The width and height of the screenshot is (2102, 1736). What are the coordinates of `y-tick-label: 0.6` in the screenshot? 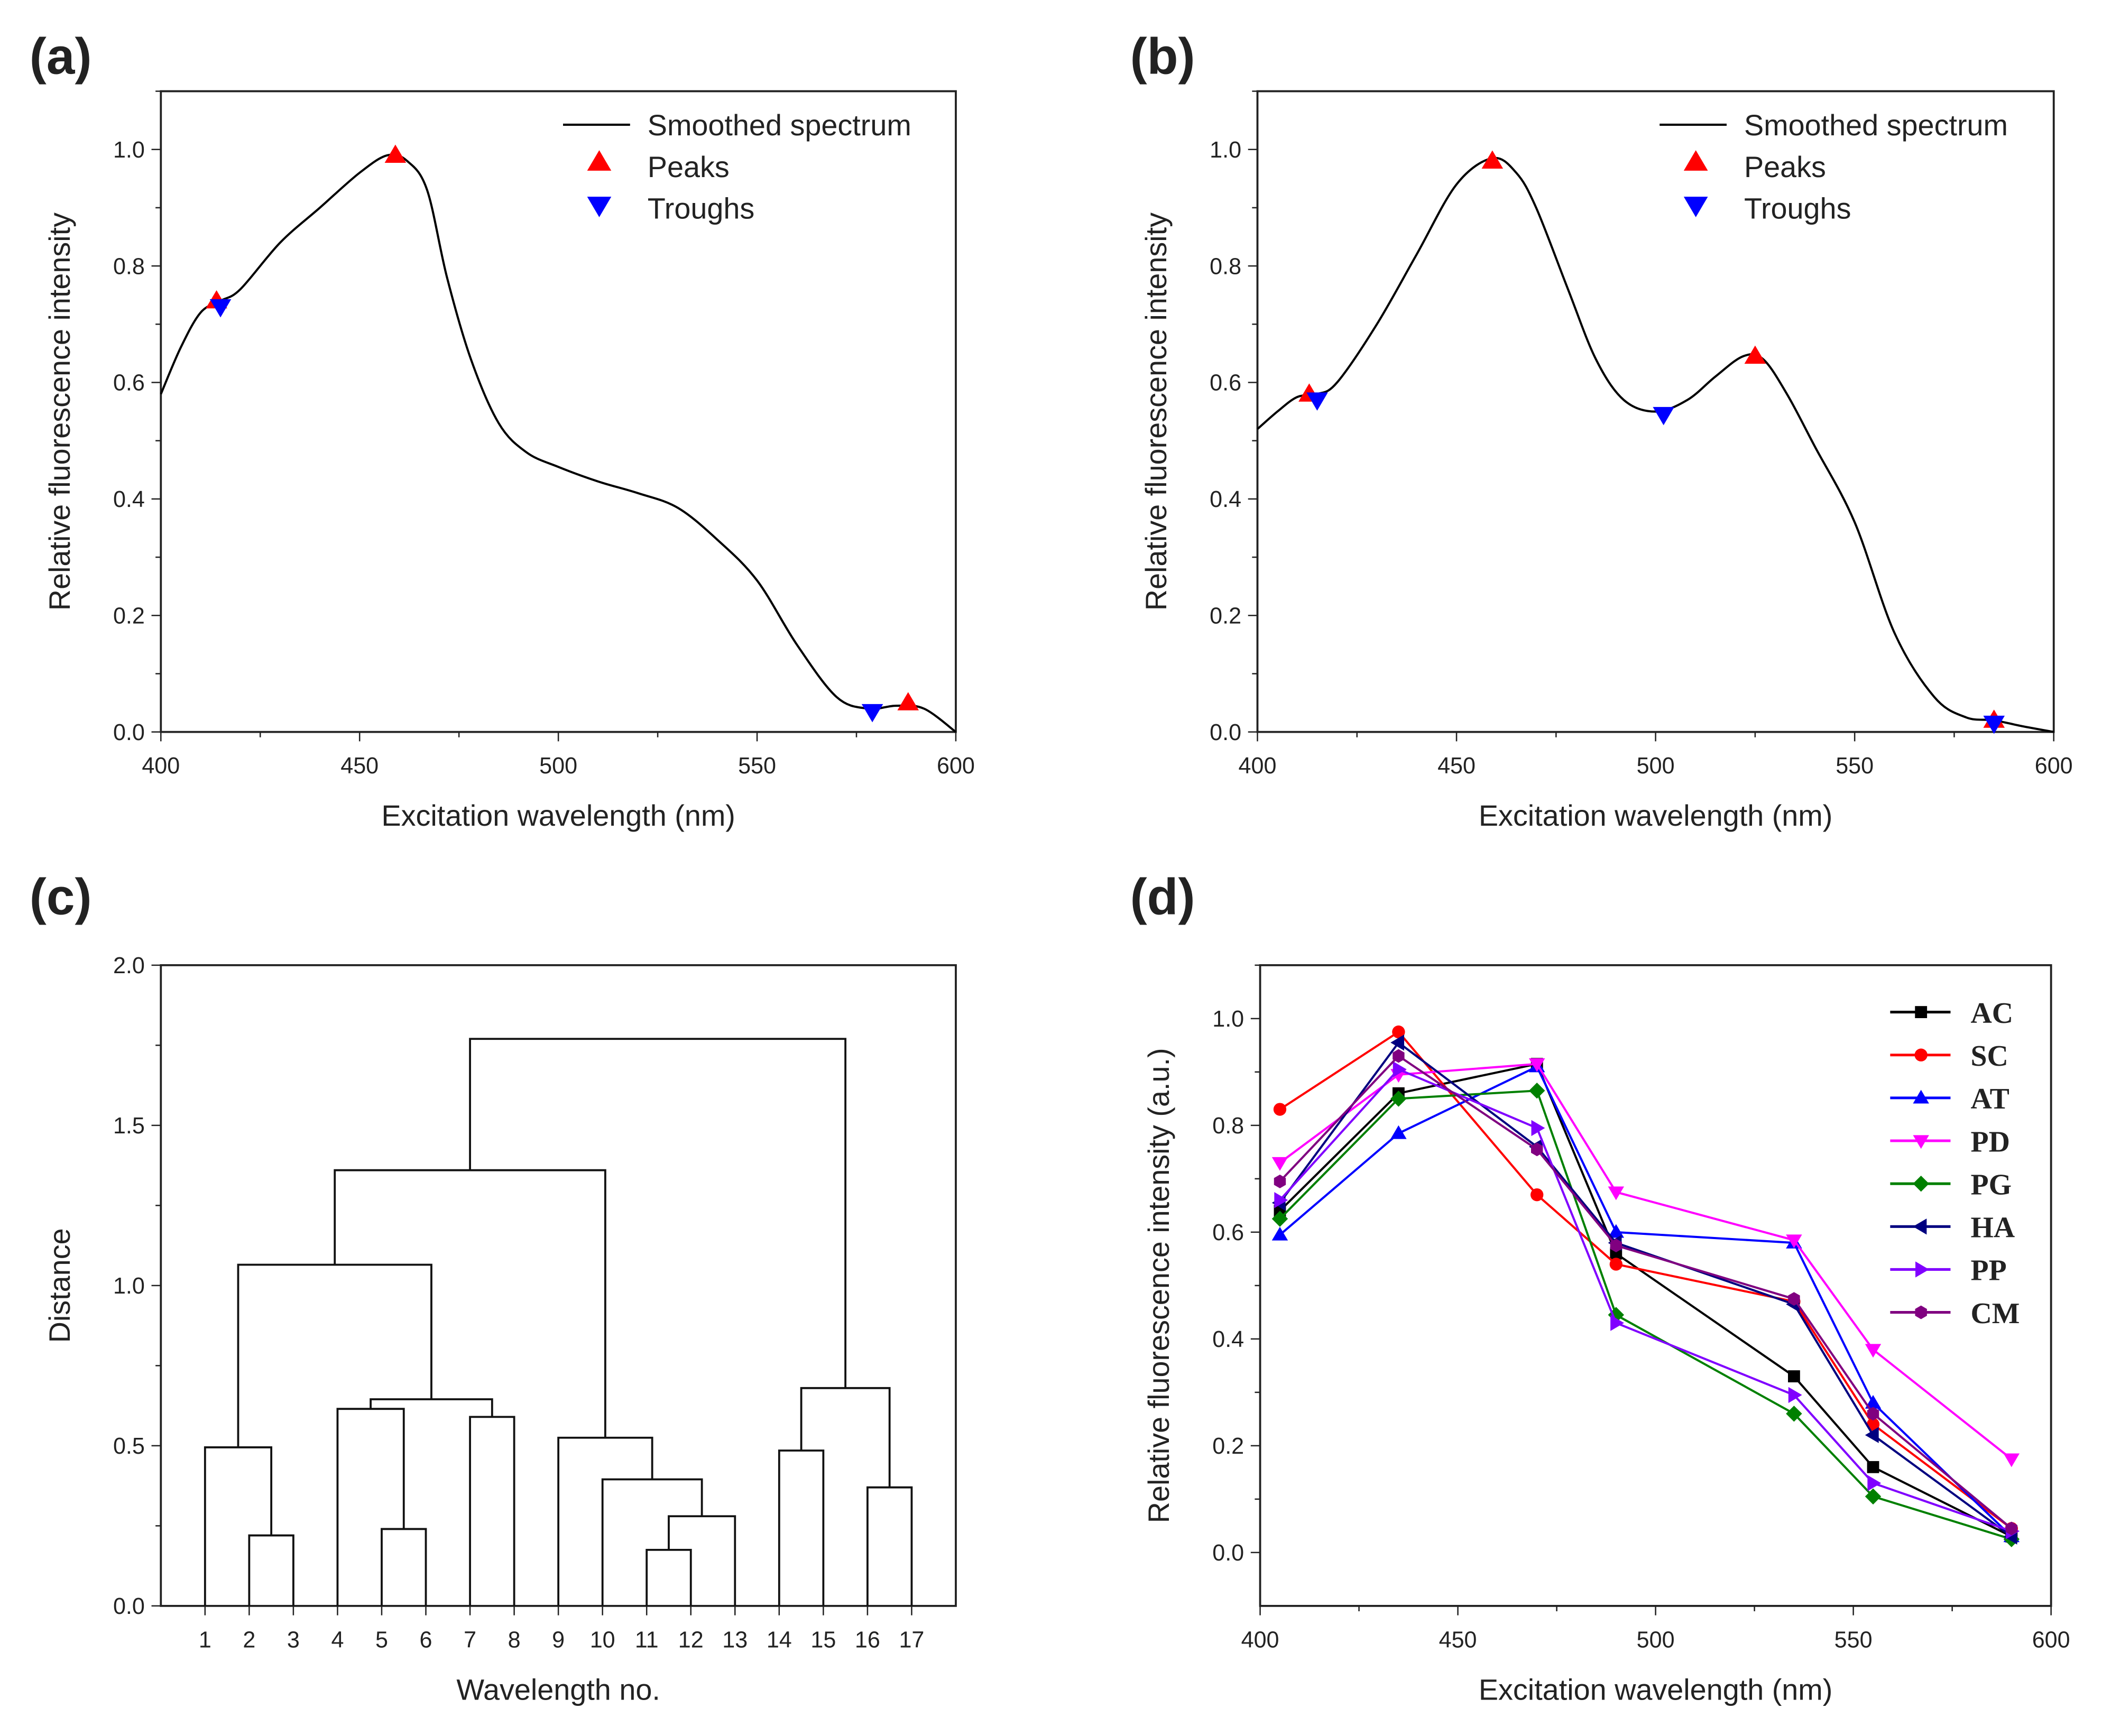 It's located at (129, 383).